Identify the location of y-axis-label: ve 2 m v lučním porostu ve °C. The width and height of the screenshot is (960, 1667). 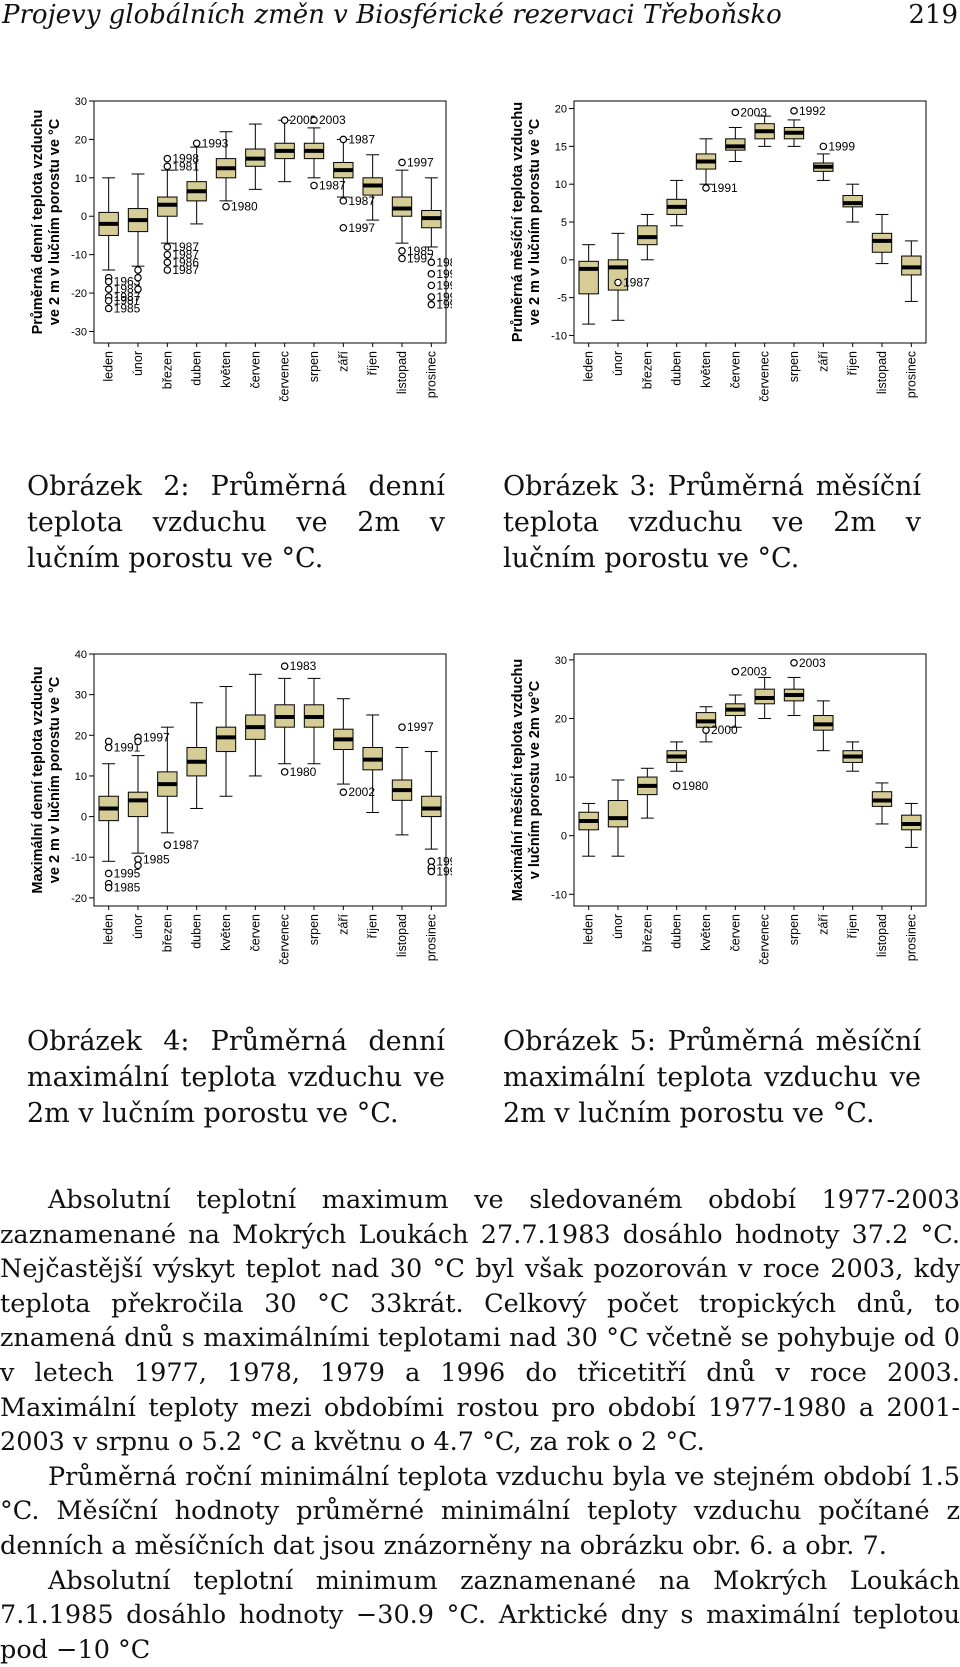
(535, 221).